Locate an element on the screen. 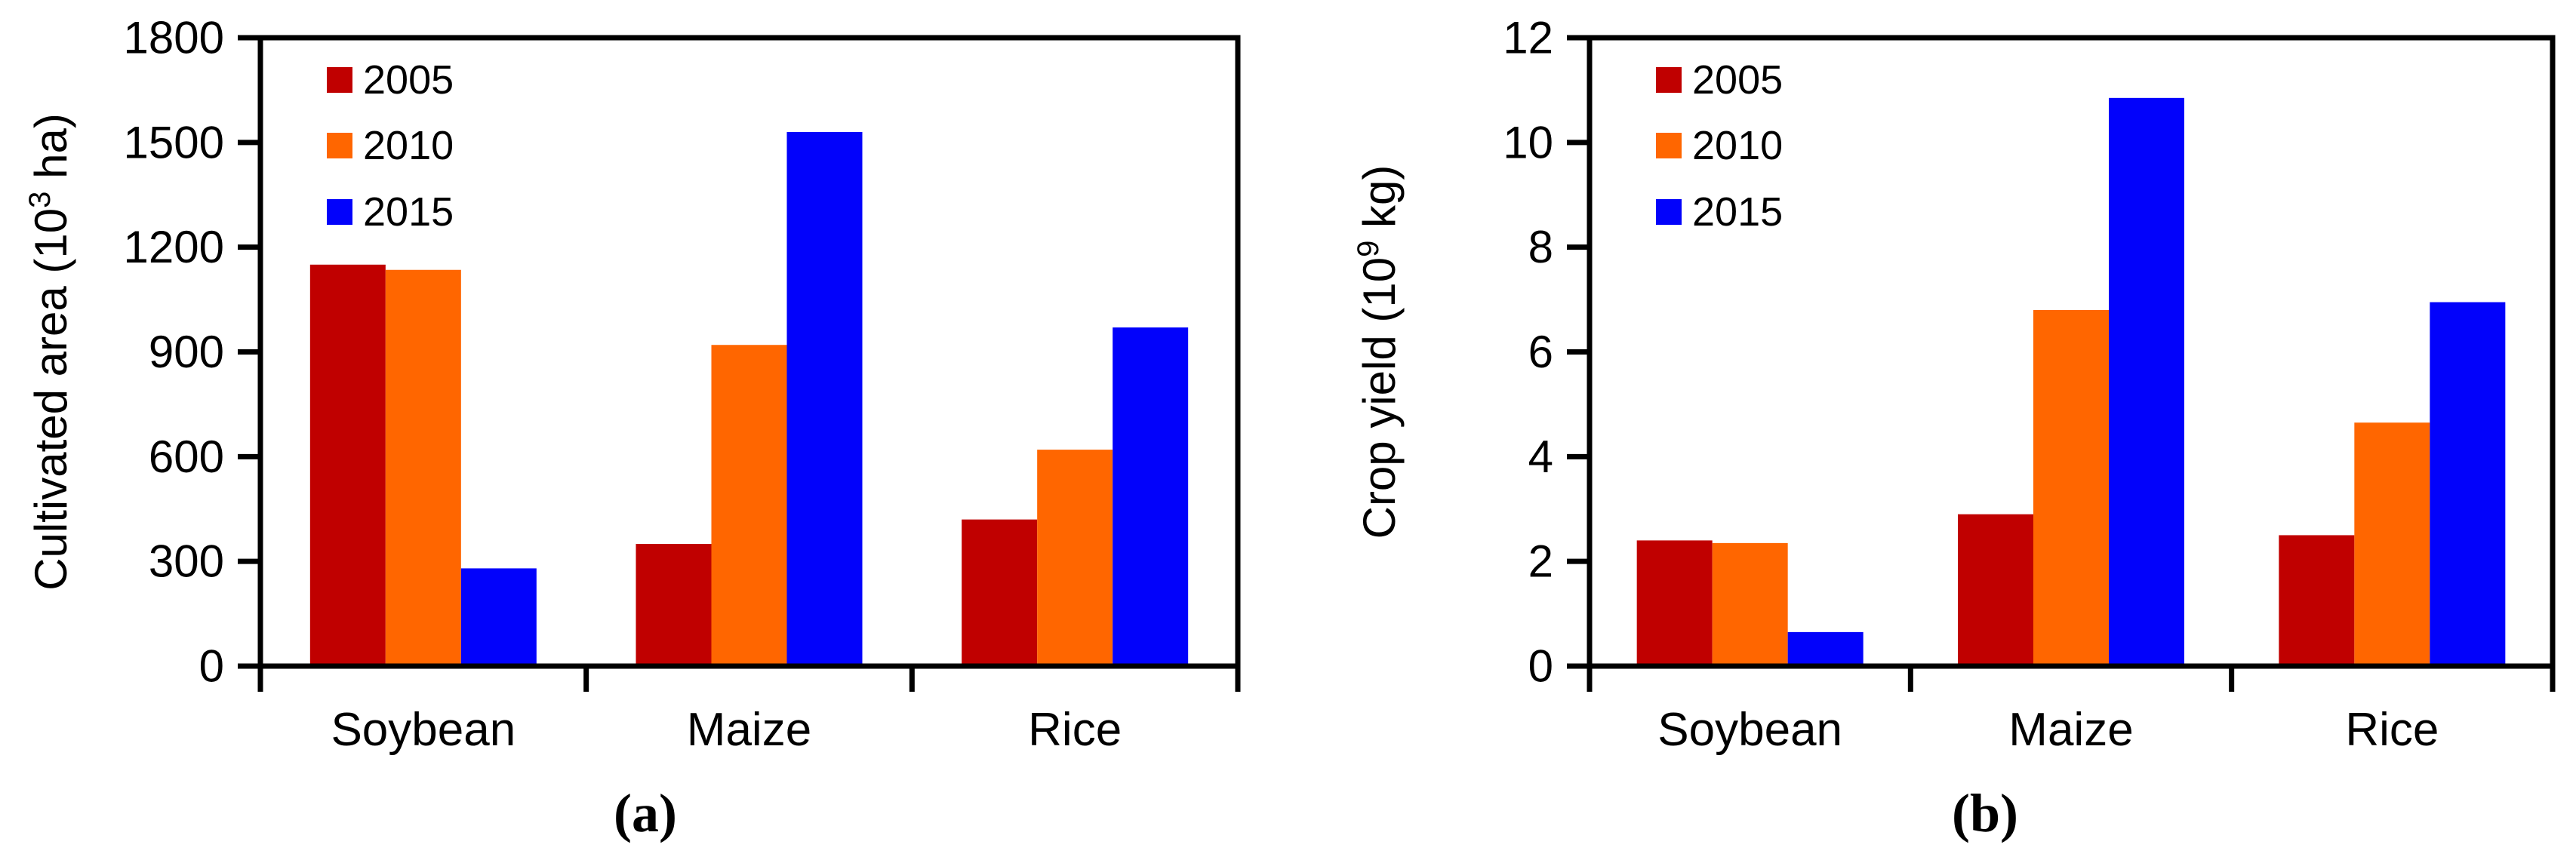 The image size is (2576, 863). y-tick-label: 4 is located at coordinates (1540, 457).